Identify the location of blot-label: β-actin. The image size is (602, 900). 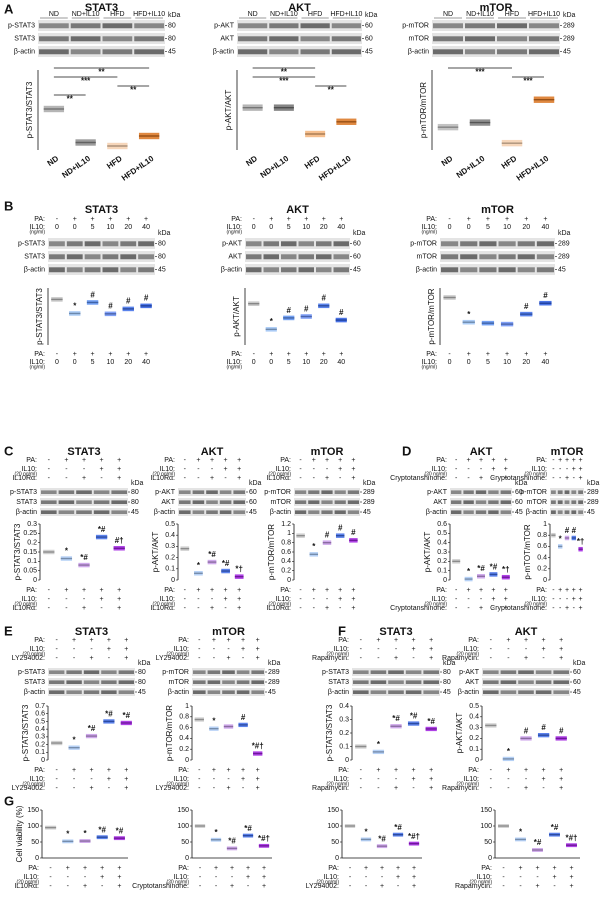
(468, 692).